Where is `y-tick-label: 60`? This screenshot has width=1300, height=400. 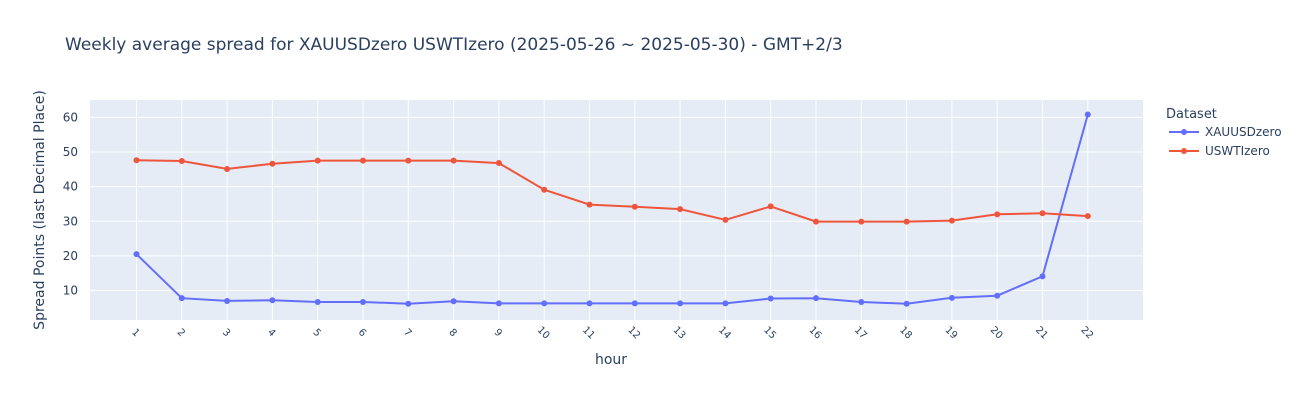 y-tick-label: 60 is located at coordinates (70, 117).